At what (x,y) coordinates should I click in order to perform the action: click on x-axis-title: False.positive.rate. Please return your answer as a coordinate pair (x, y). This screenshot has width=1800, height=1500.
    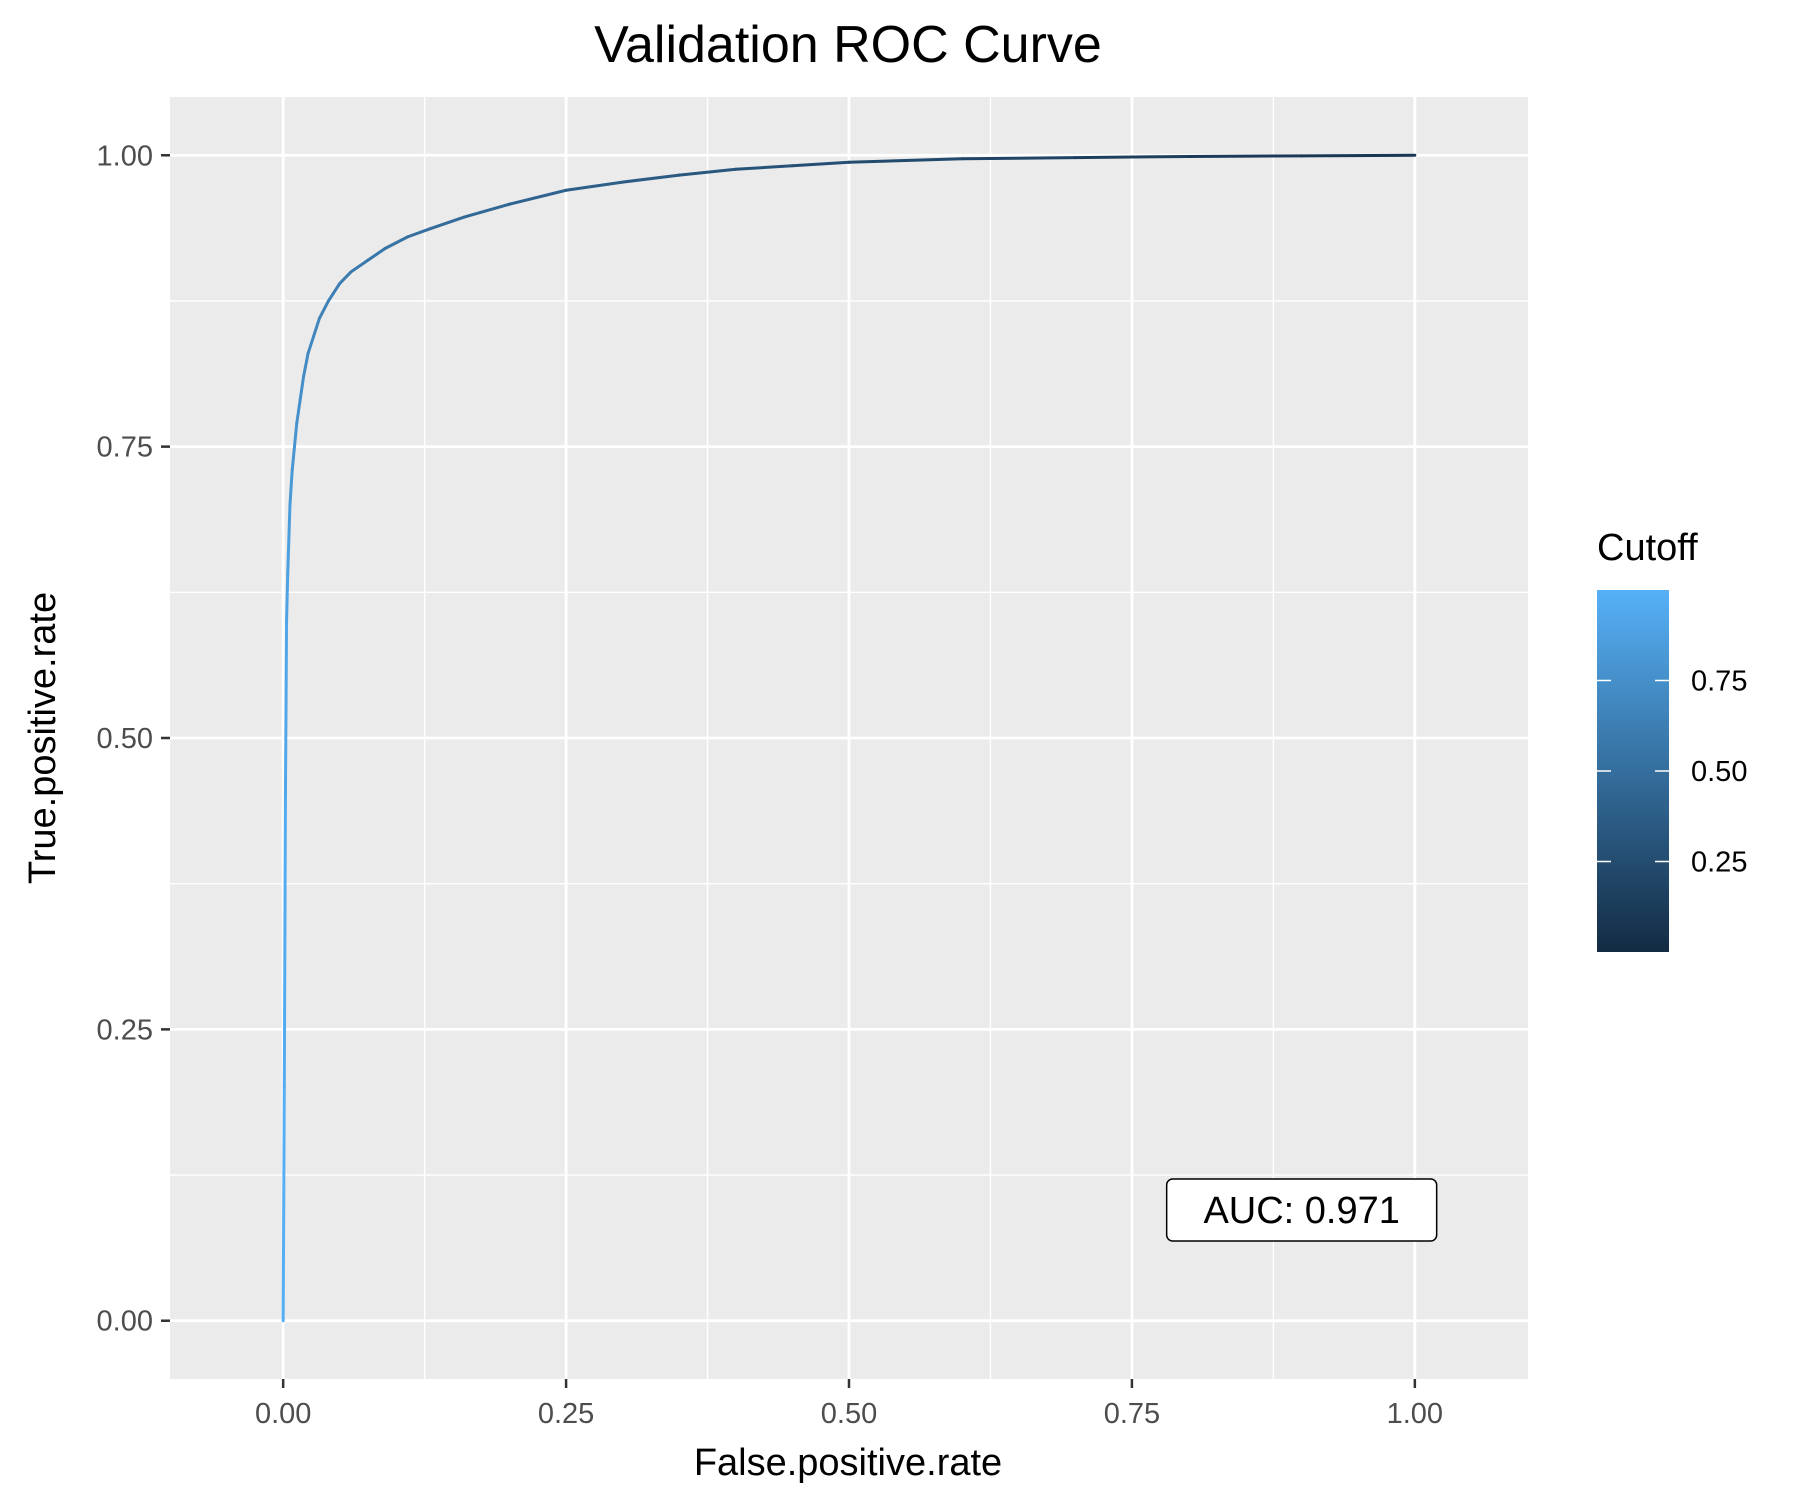
    Looking at the image, I should click on (848, 1463).